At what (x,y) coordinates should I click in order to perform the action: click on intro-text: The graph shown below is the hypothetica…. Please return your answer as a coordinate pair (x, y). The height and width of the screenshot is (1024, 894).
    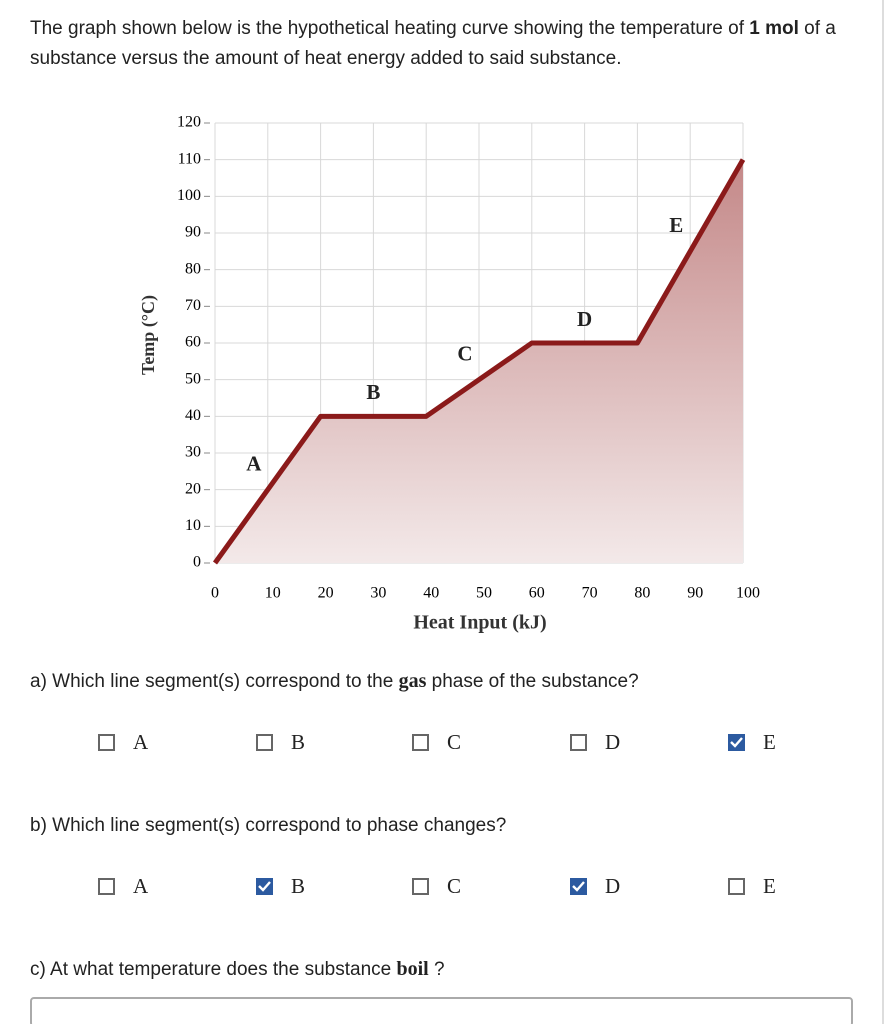
    Looking at the image, I should click on (390, 28).